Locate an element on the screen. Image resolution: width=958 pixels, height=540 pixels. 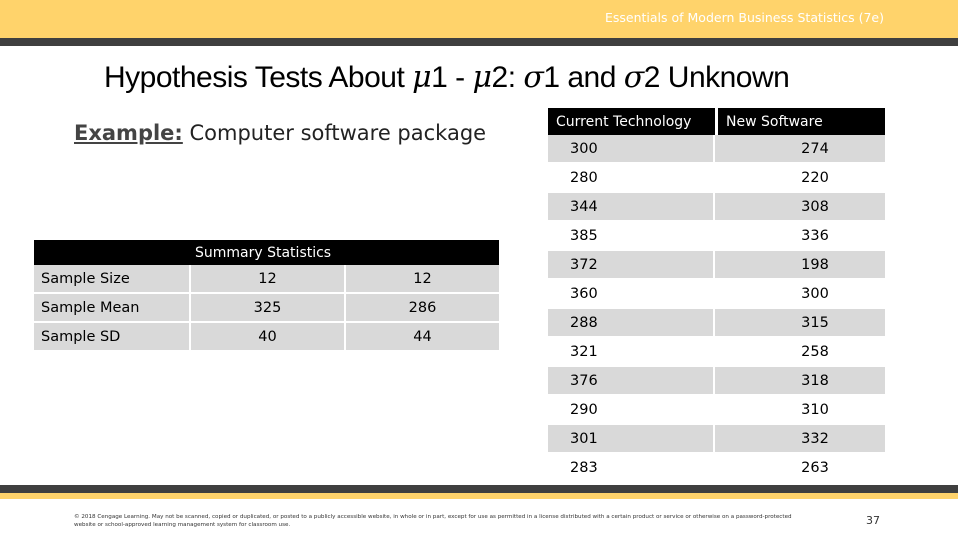
cell-new-software: 198 is located at coordinates (800, 264).